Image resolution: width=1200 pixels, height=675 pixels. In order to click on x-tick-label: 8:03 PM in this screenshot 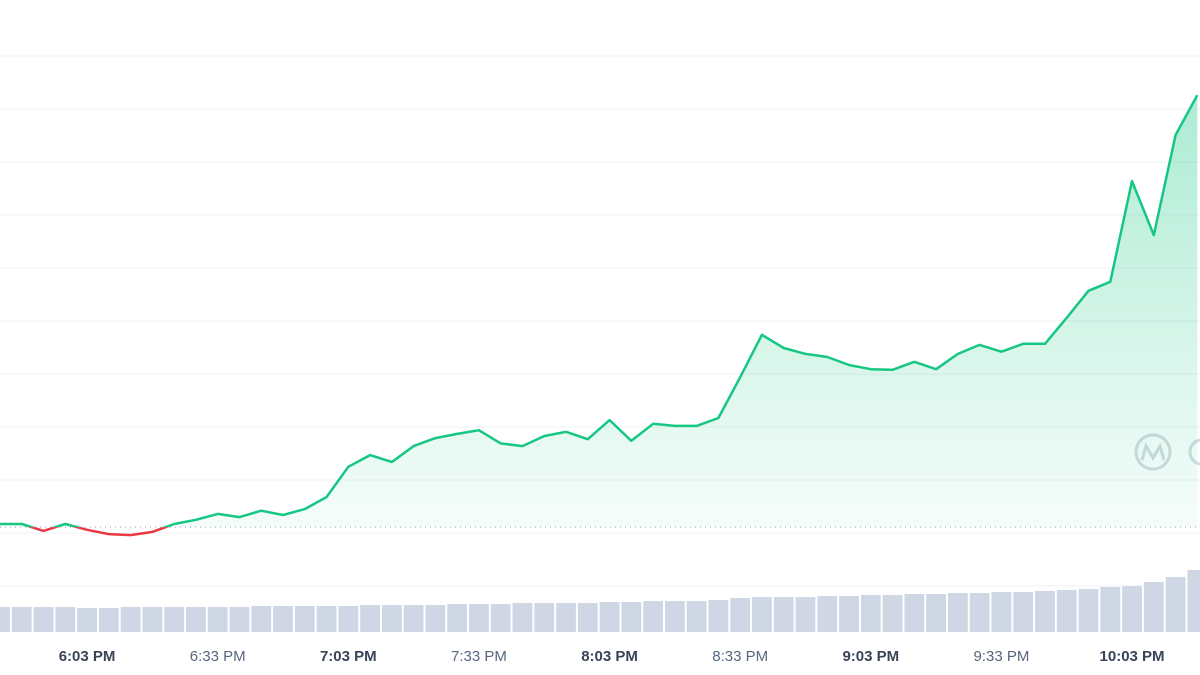, I will do `click(609, 656)`.